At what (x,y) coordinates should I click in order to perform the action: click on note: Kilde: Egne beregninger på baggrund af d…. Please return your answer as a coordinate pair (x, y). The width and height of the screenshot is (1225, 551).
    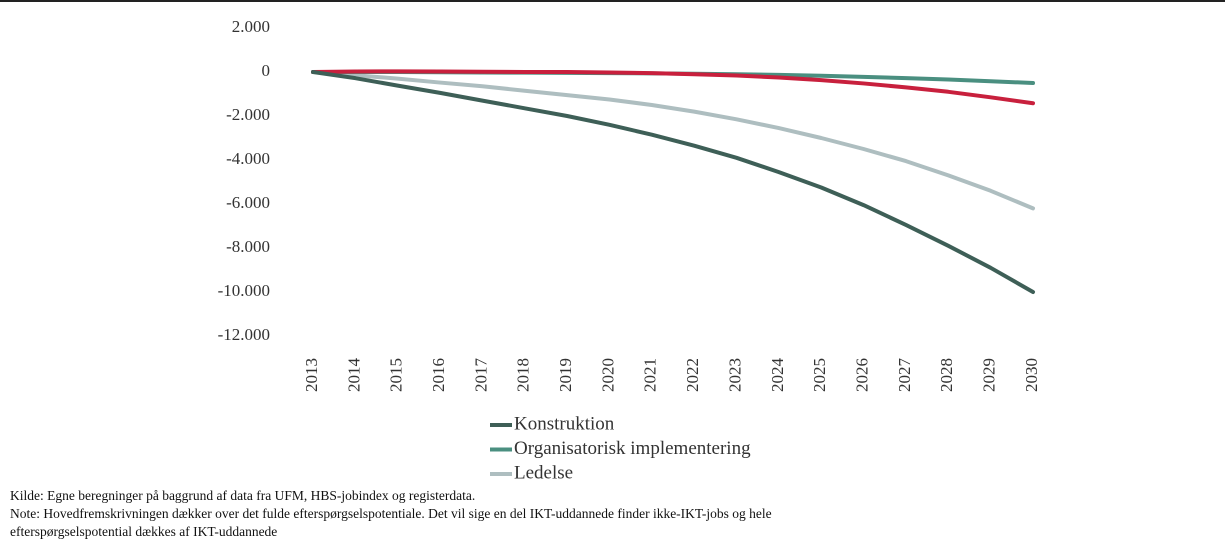
    Looking at the image, I should click on (242, 495).